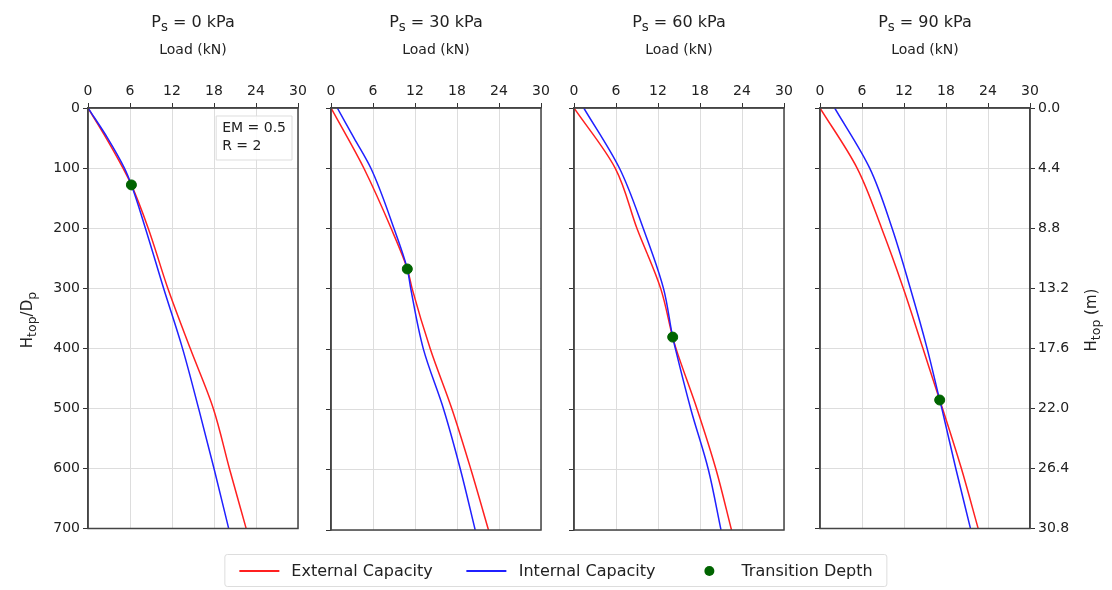 This screenshot has width=1112, height=590. I want to click on text: 8.8, so click(1049, 226).